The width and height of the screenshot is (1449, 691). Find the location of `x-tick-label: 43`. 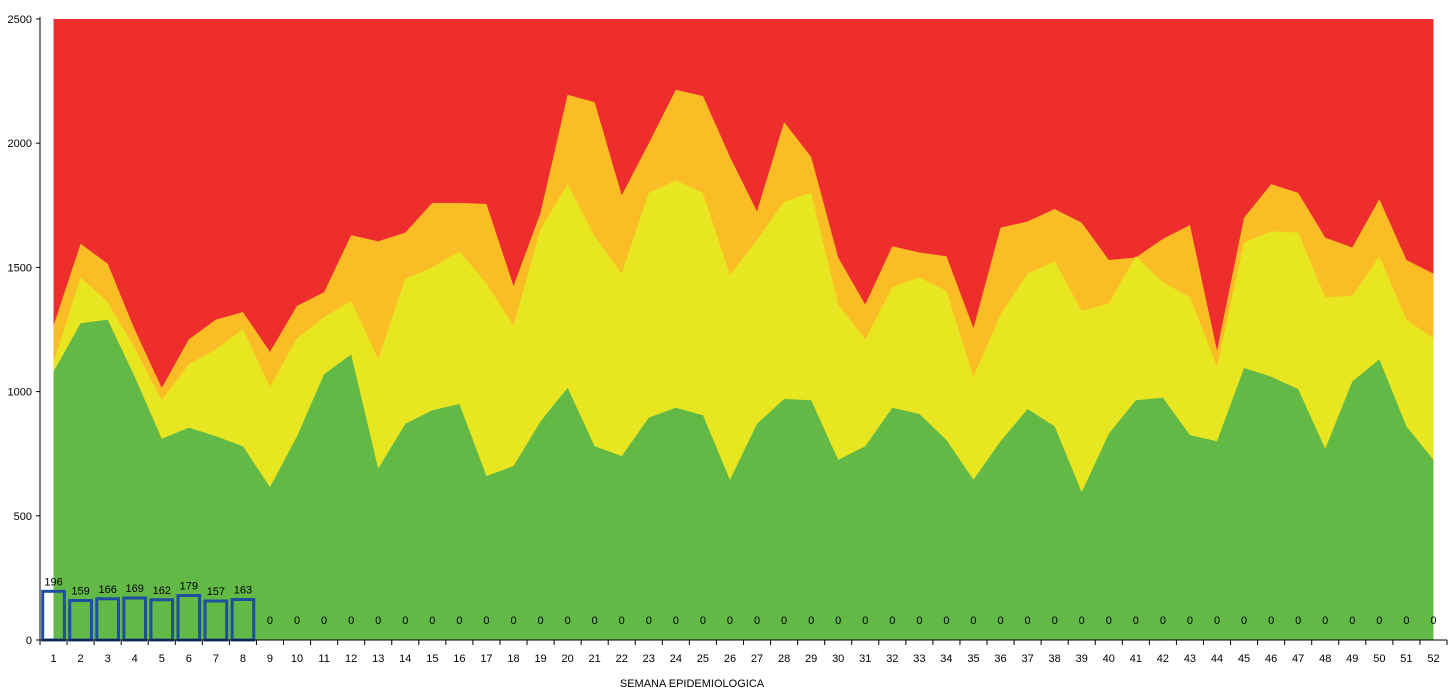

x-tick-label: 43 is located at coordinates (1190, 659).